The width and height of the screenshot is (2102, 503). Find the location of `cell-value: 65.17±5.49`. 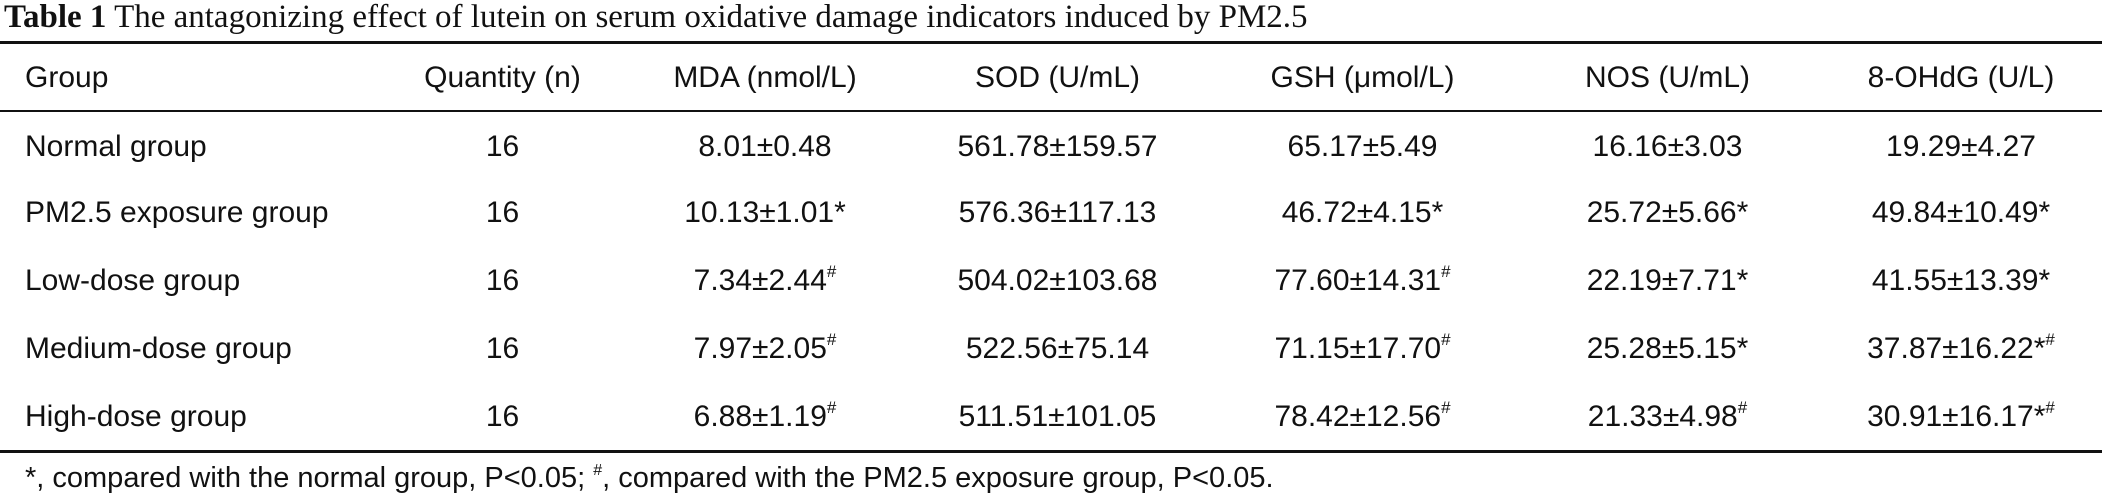

cell-value: 65.17±5.49 is located at coordinates (1362, 146).